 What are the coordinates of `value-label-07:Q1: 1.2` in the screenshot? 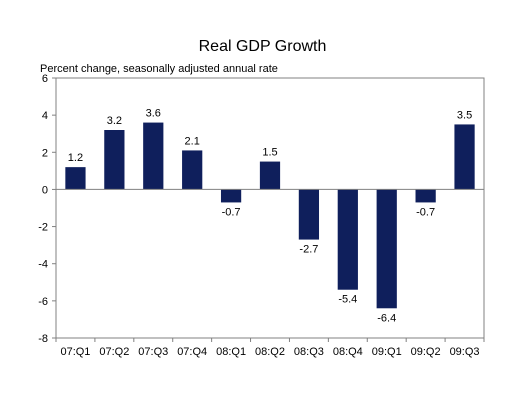 It's located at (75, 158).